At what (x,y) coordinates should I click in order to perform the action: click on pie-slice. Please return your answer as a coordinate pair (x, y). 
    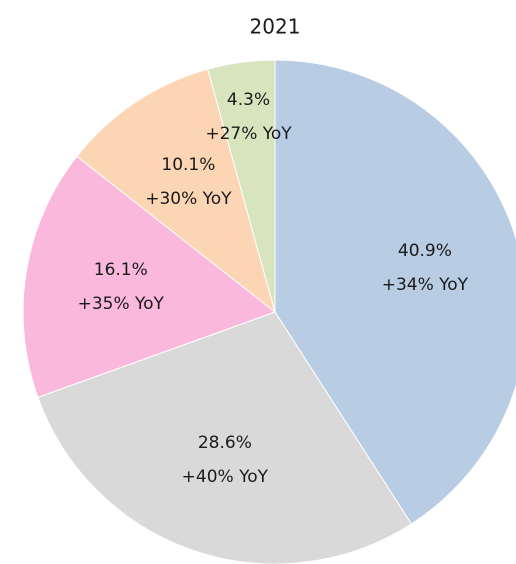
    Looking at the image, I should click on (241, 186).